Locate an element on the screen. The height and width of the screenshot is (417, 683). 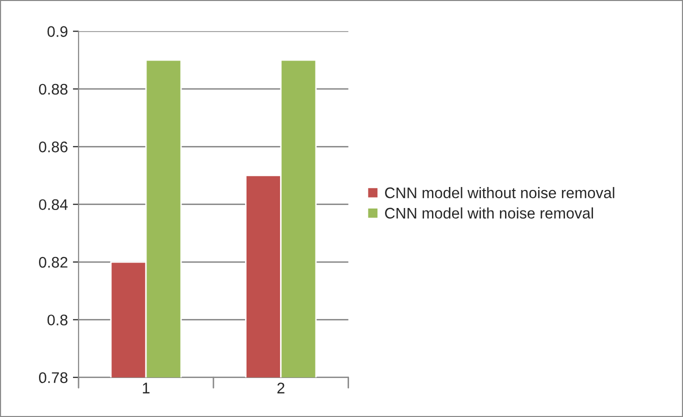
y-tick-label: 0.9 is located at coordinates (57, 31).